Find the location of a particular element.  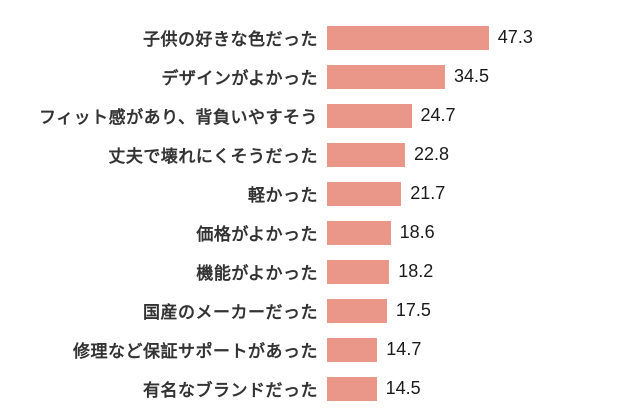

chart-row: デザインがよかった 34.5 is located at coordinates (315, 76).